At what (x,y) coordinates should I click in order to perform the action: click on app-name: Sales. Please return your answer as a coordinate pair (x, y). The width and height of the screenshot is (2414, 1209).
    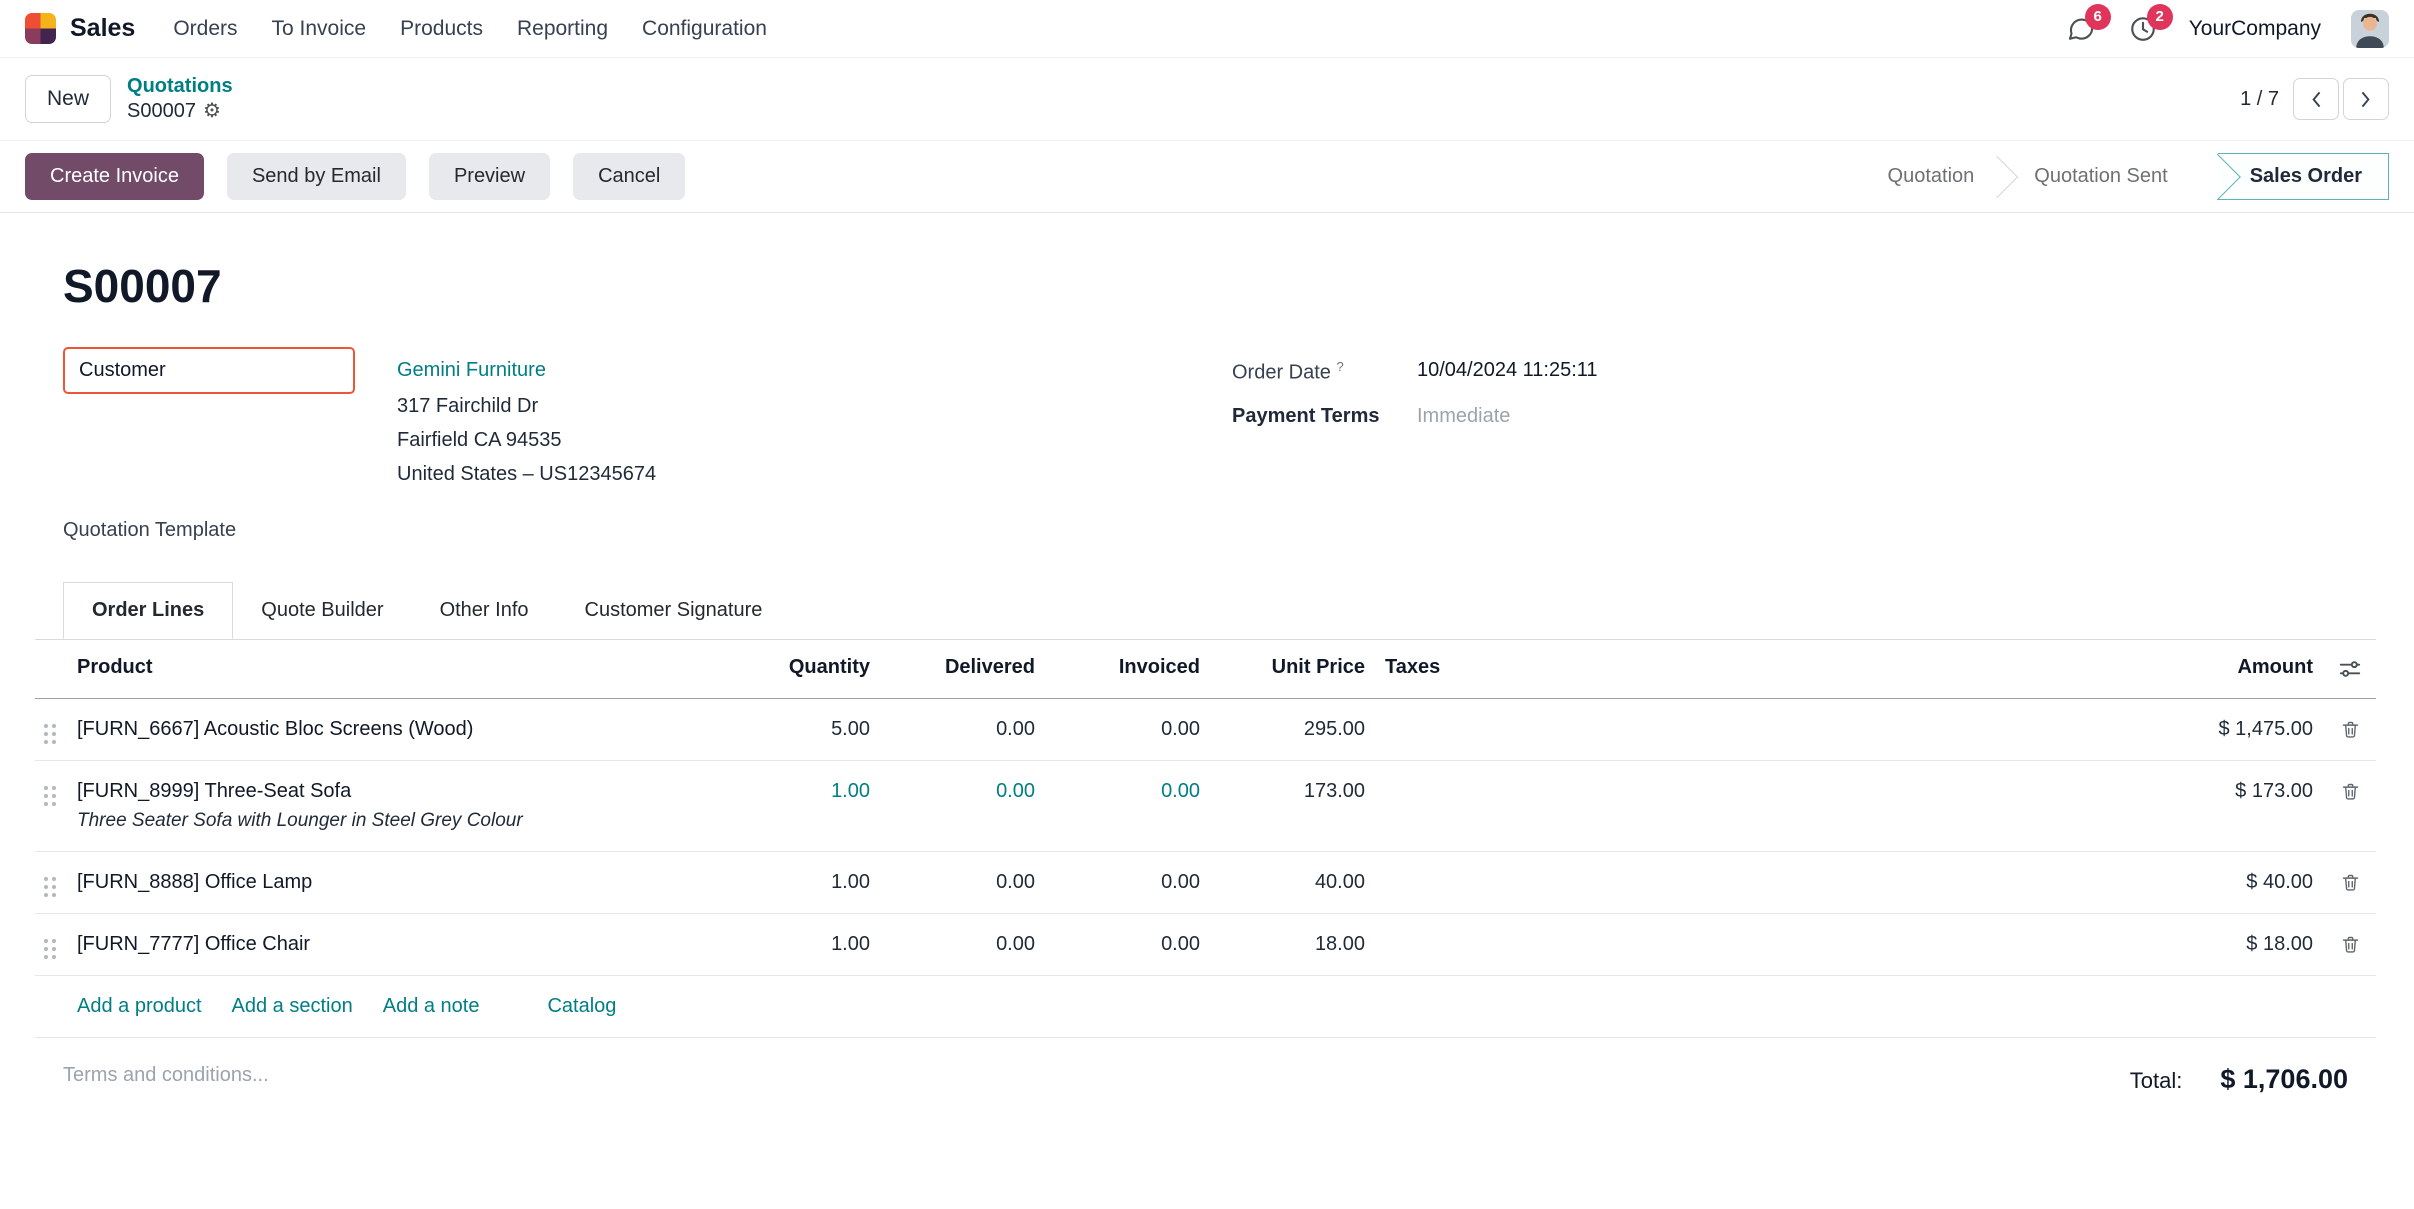
    Looking at the image, I should click on (103, 28).